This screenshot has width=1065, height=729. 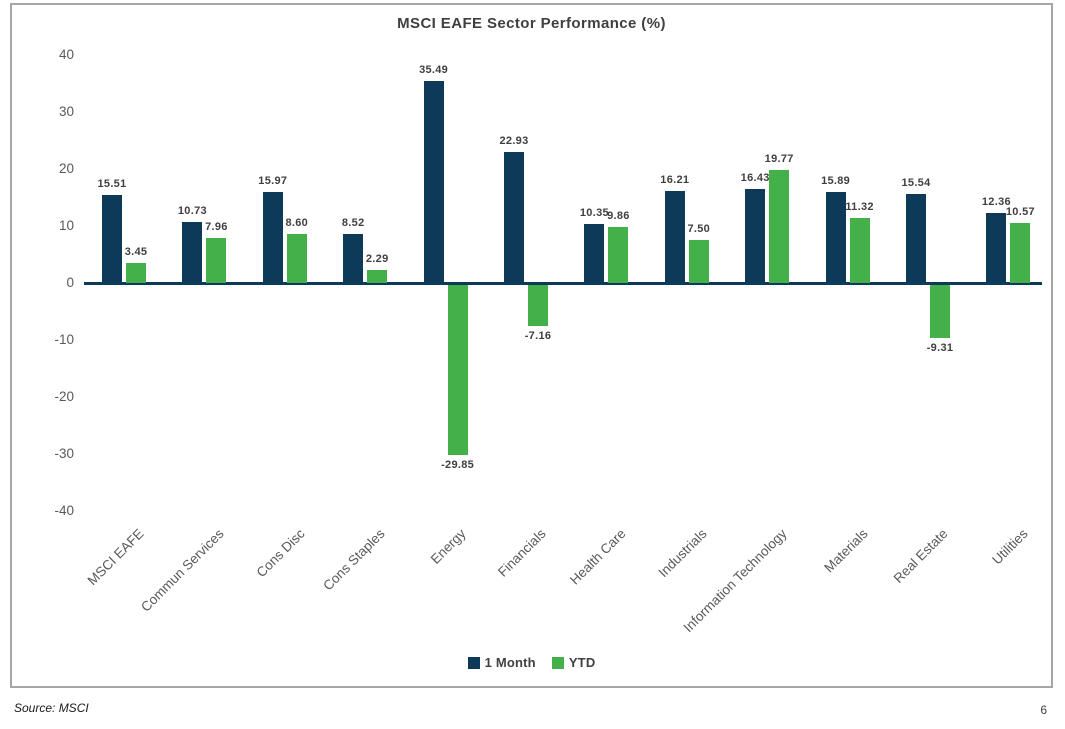 I want to click on y-axis-tick-label: -40, so click(x=64, y=510).